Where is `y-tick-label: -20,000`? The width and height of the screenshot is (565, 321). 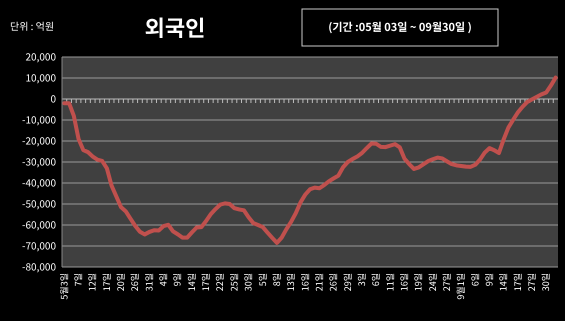 y-tick-label: -20,000 is located at coordinates (39, 140).